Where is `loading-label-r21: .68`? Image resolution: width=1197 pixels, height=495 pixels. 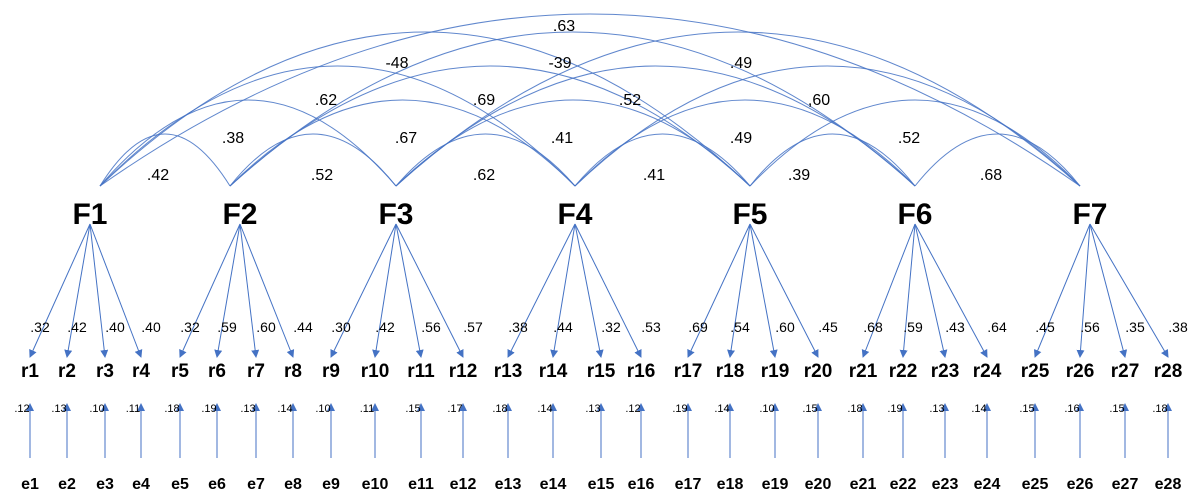 loading-label-r21: .68 is located at coordinates (873, 327).